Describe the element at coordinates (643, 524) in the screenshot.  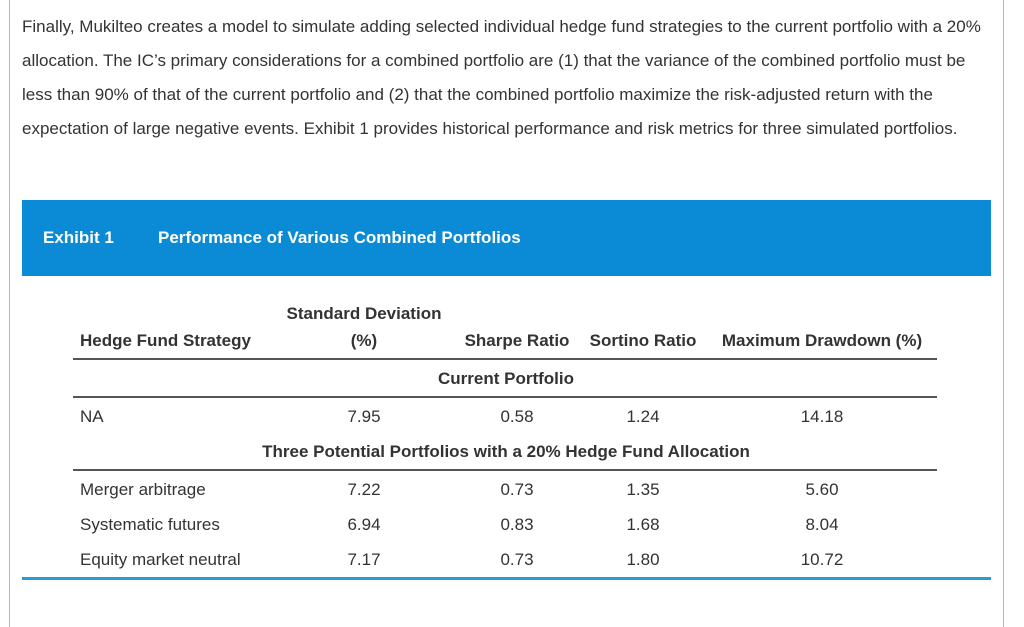
I see `cell-sortino: 1.68` at that location.